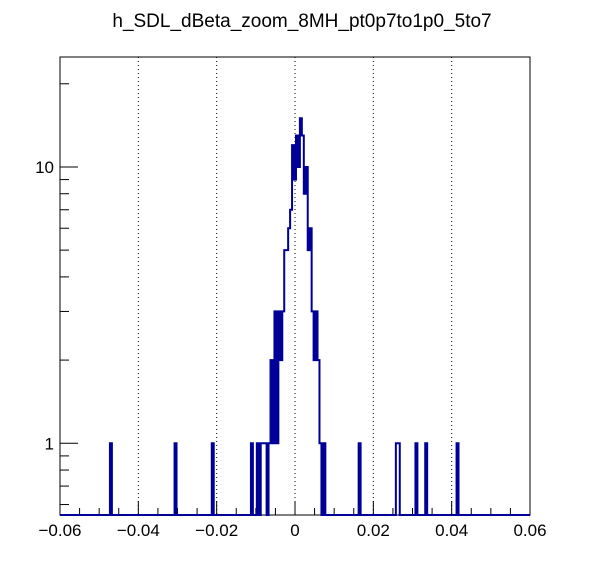 This screenshot has width=596, height=572. I want to click on x-tick-label: −0.06, so click(59, 530).